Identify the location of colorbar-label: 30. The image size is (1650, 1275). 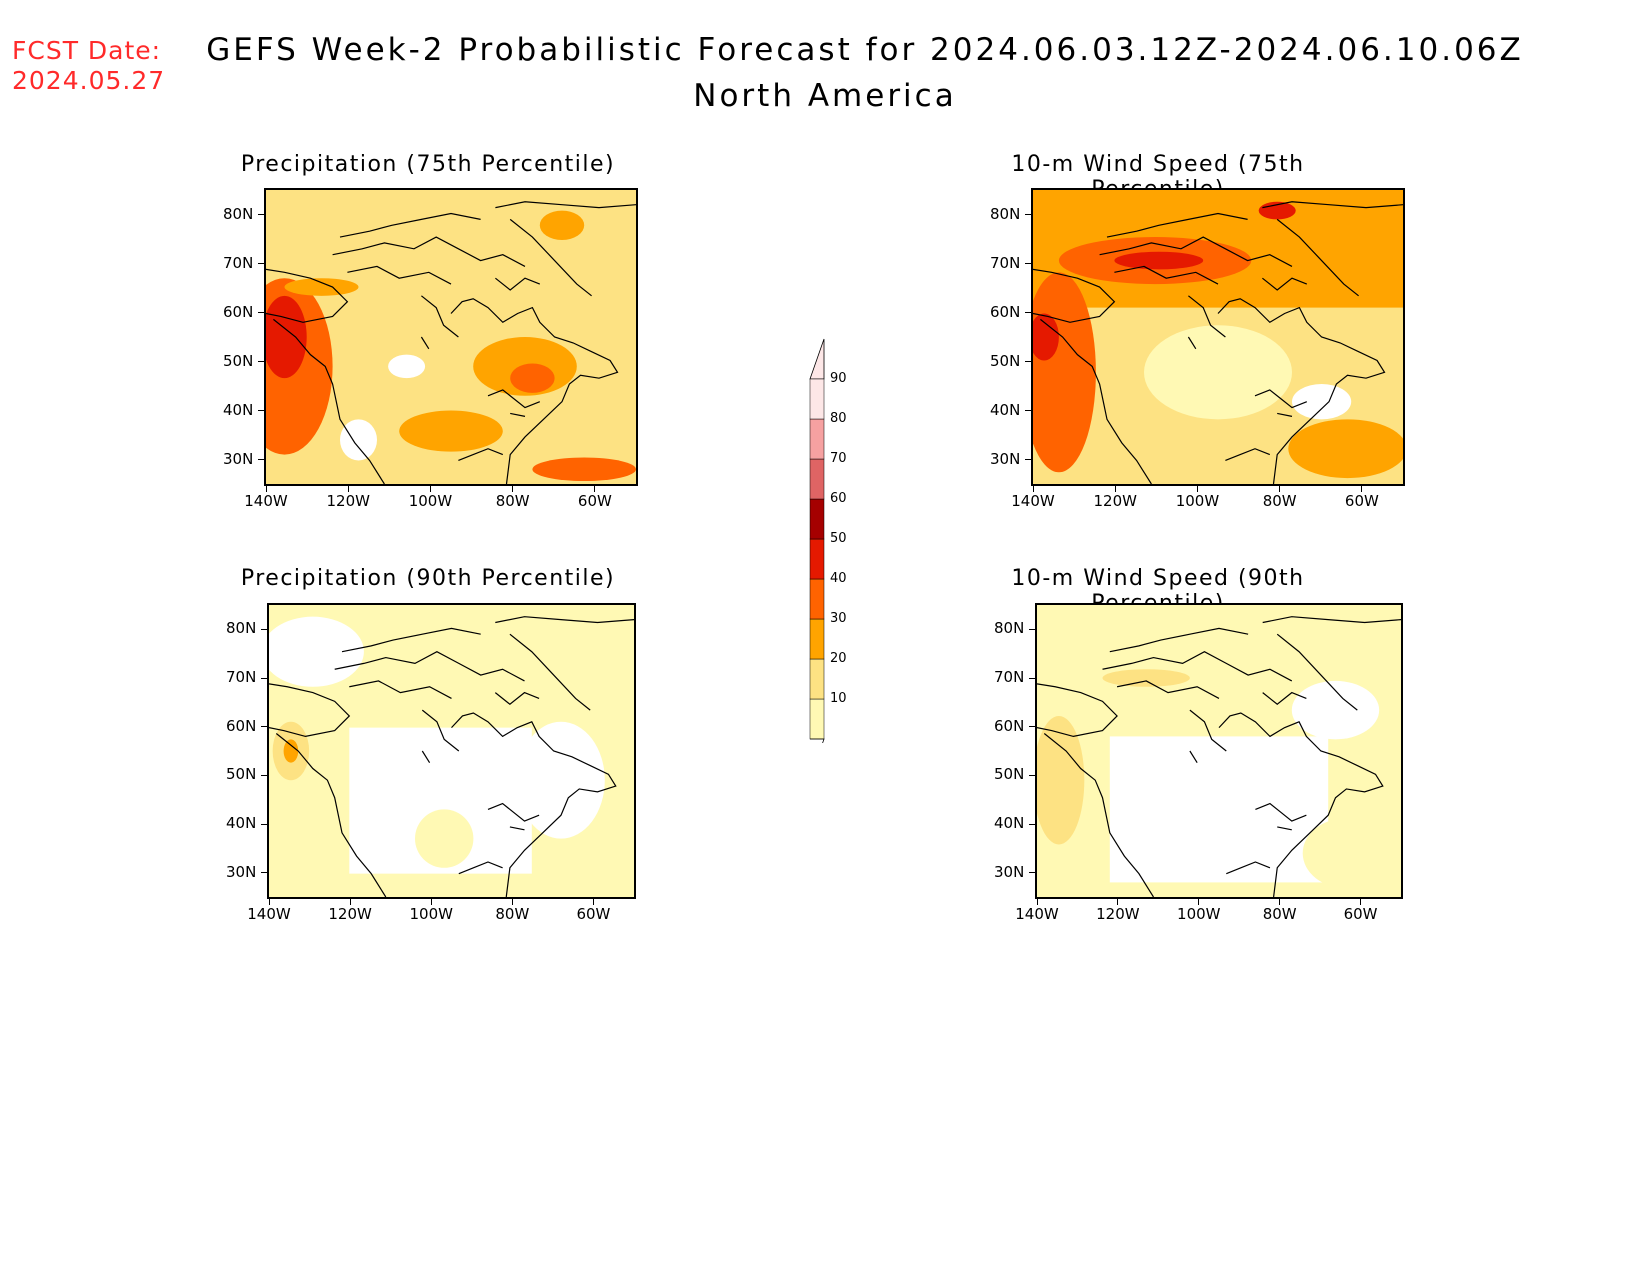
(838, 618).